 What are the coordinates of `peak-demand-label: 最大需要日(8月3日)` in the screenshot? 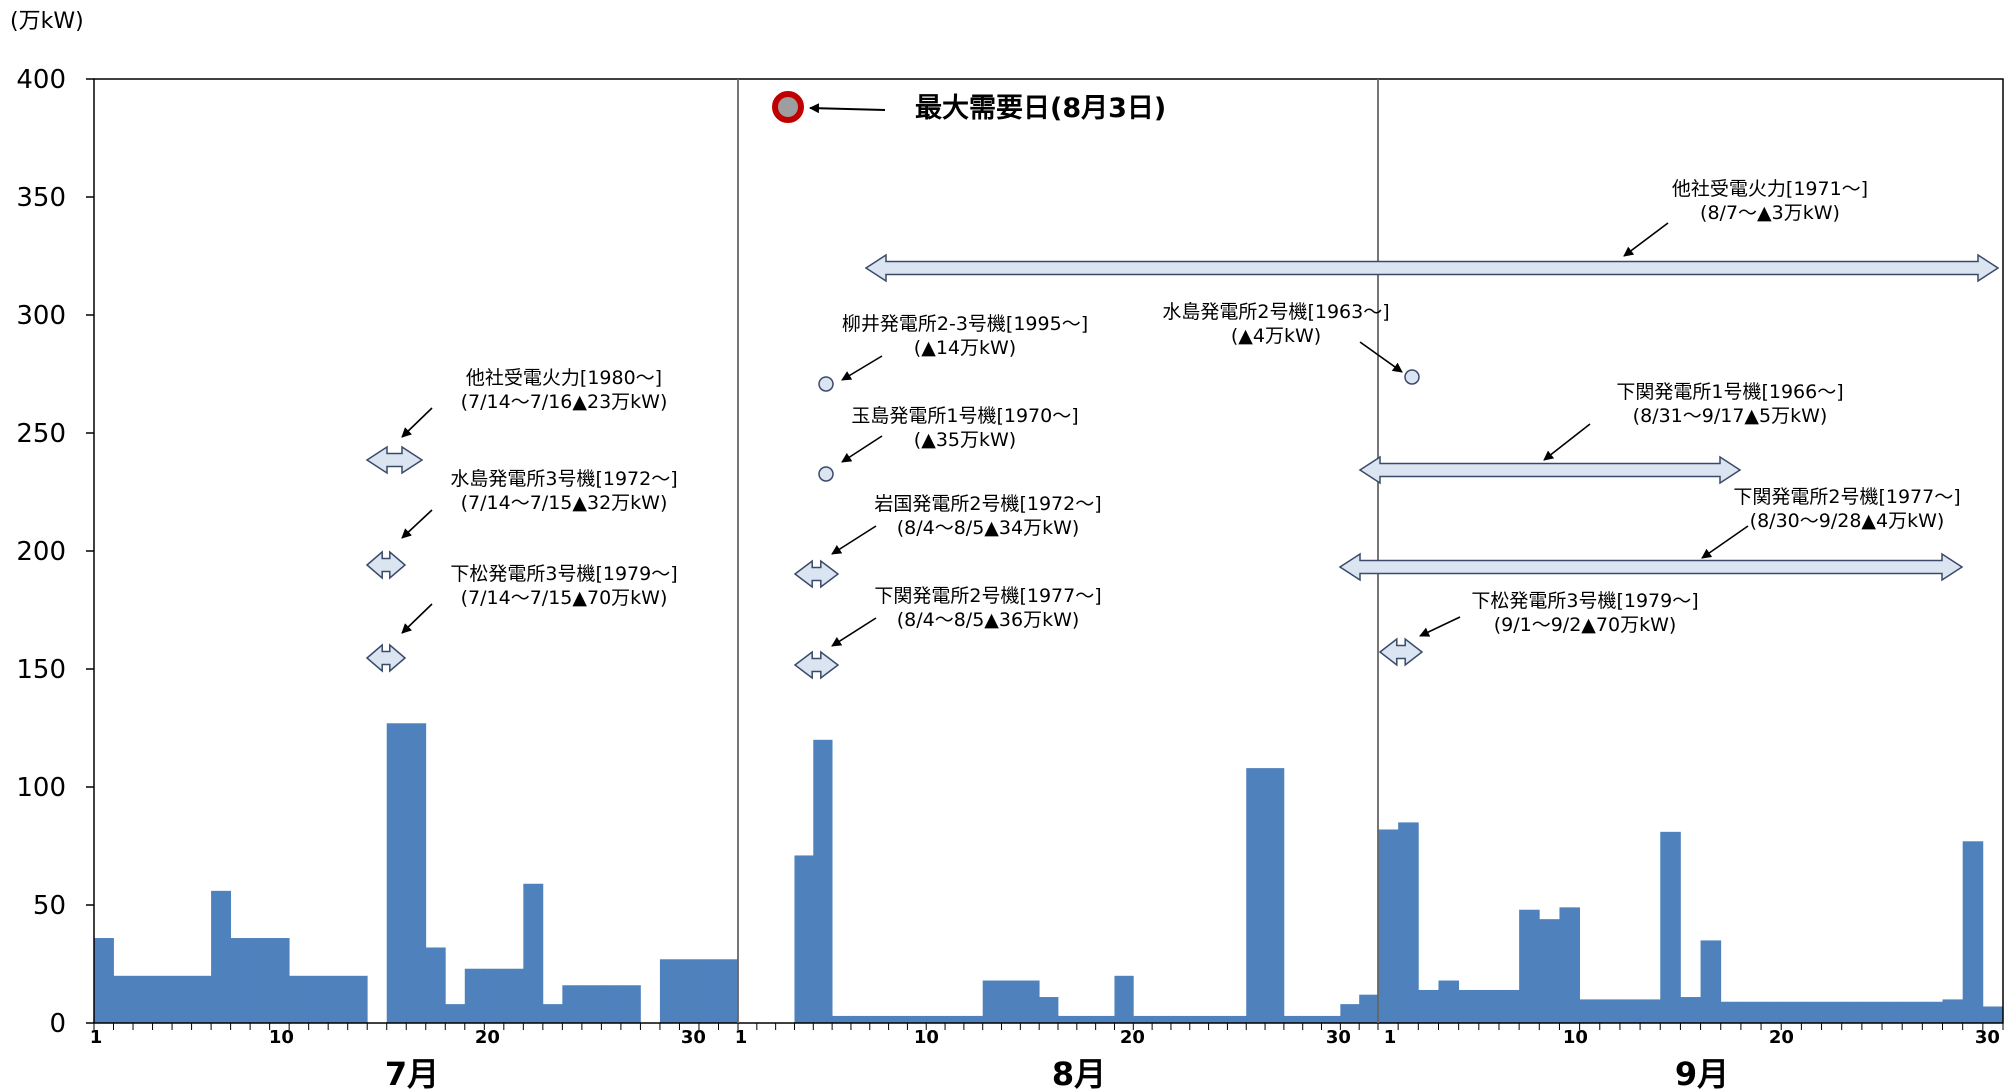 It's located at (1040, 108).